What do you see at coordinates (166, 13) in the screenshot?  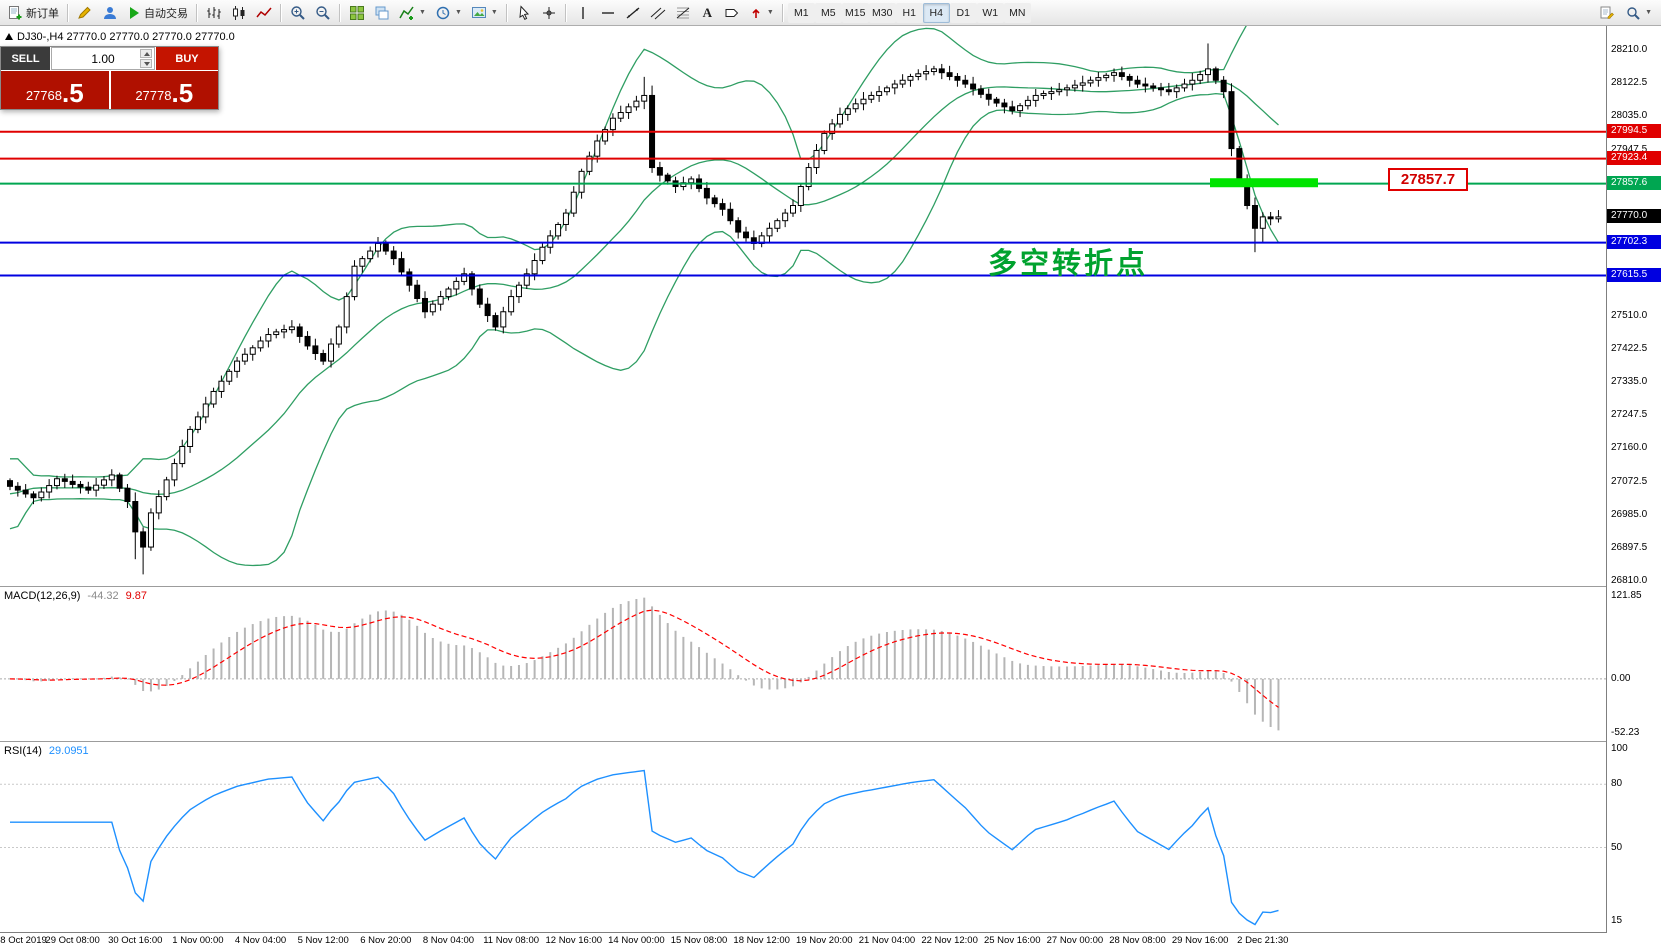 I see `autotrading-label: 自动交易` at bounding box center [166, 13].